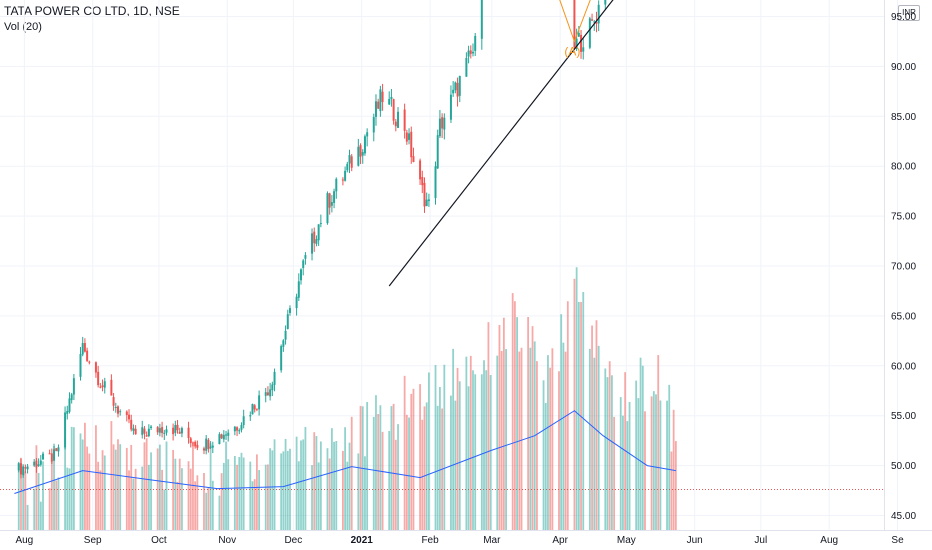 The image size is (932, 550). I want to click on time-tick-label: Sep, so click(93, 540).